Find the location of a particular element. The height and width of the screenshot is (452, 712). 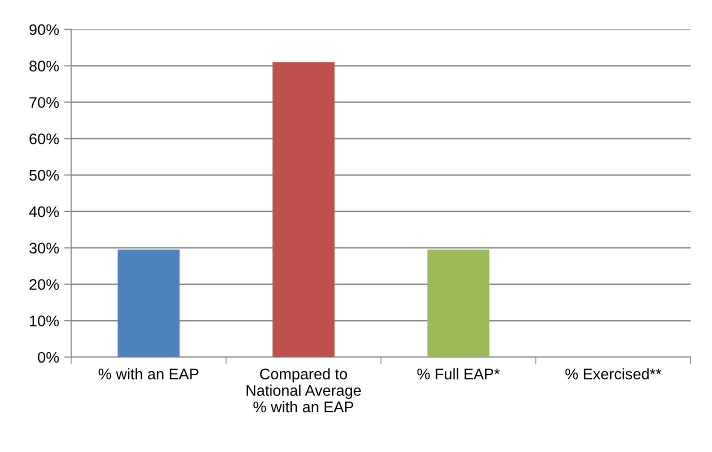

x-tick-label: % with an EAP is located at coordinates (148, 374).